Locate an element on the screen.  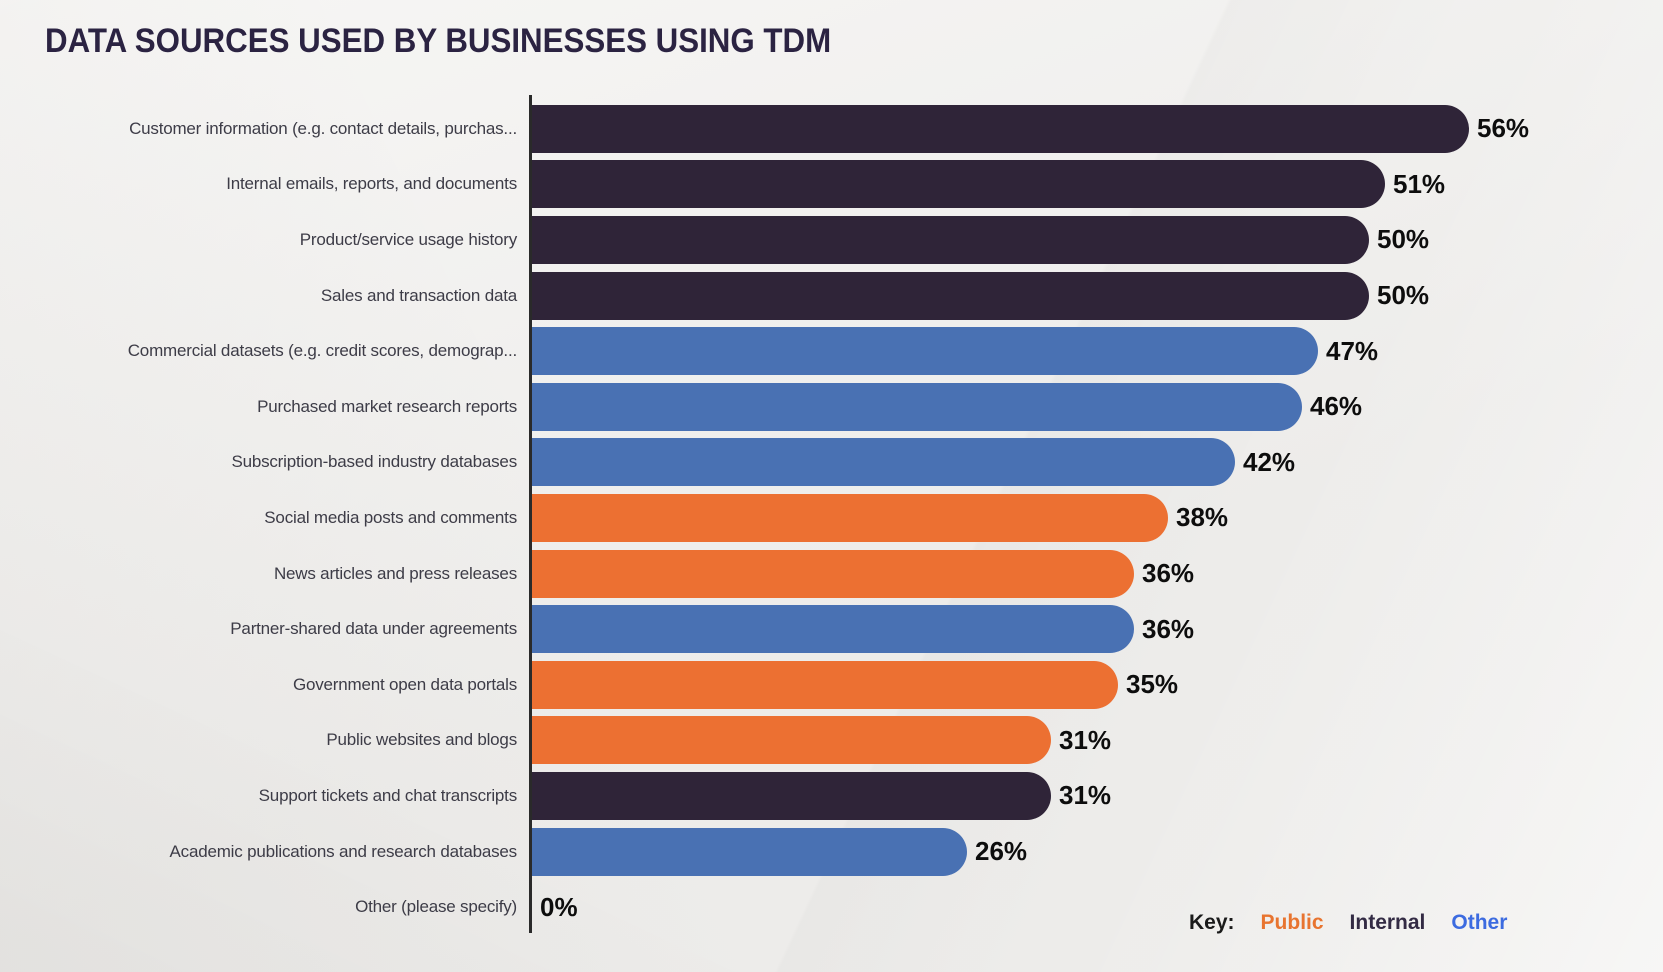
bar-track: 46% is located at coordinates (1090, 407).